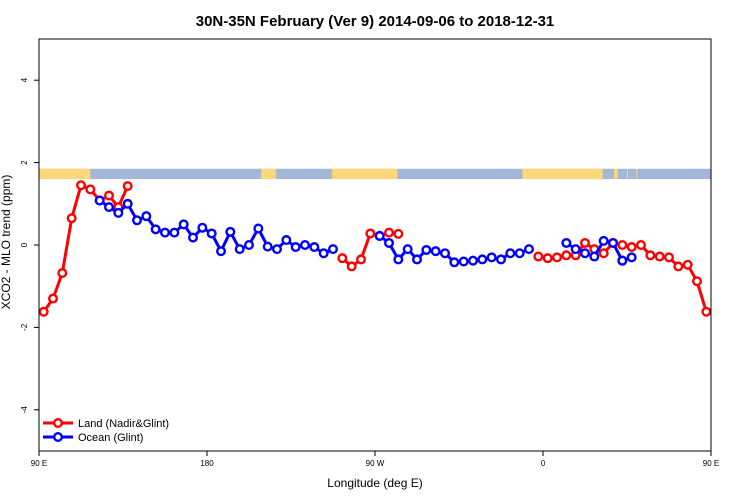  What do you see at coordinates (106, 431) in the screenshot?
I see `legend: Land (Nadir&Glint) Ocean (Glint)` at bounding box center [106, 431].